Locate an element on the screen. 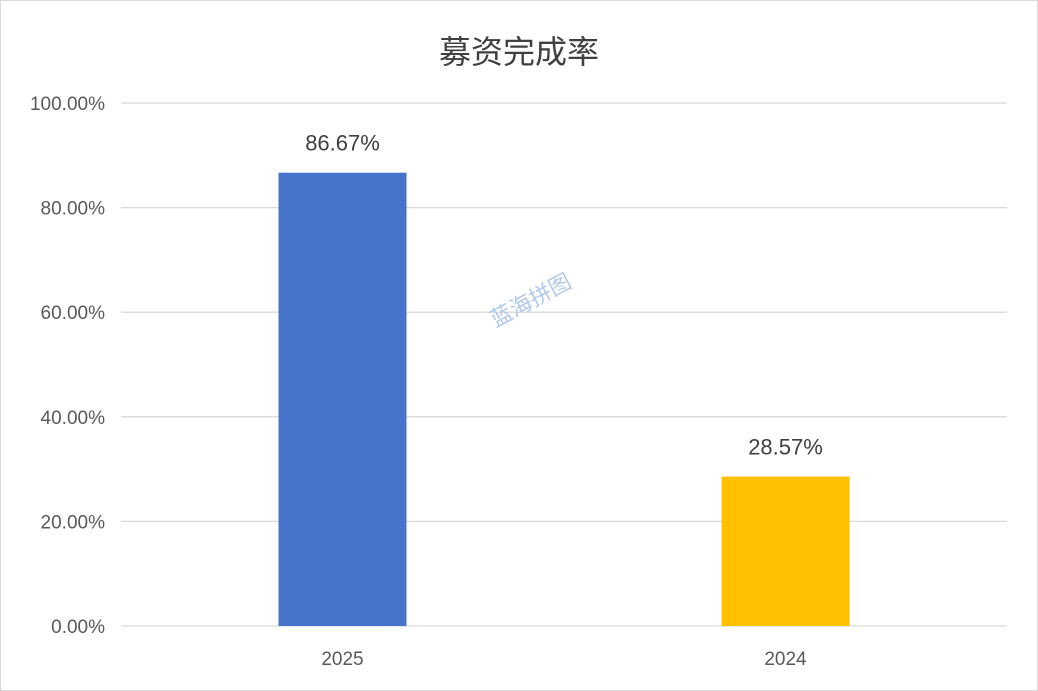  bar-2025 is located at coordinates (342, 399).